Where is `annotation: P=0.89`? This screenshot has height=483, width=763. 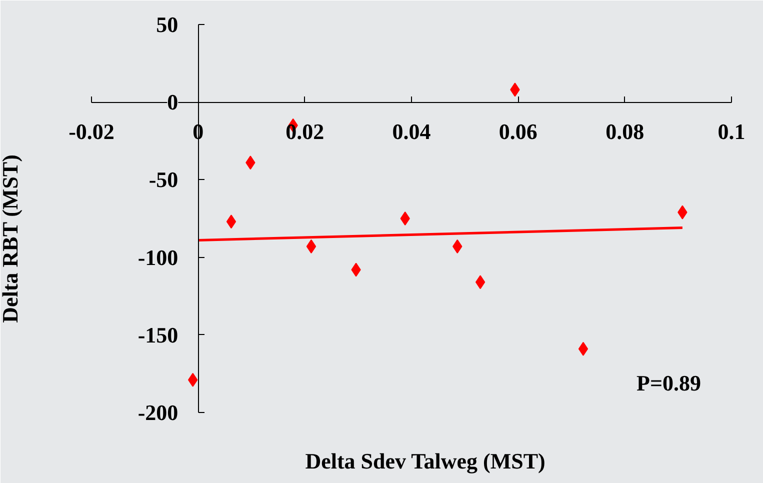
annotation: P=0.89 is located at coordinates (668, 383).